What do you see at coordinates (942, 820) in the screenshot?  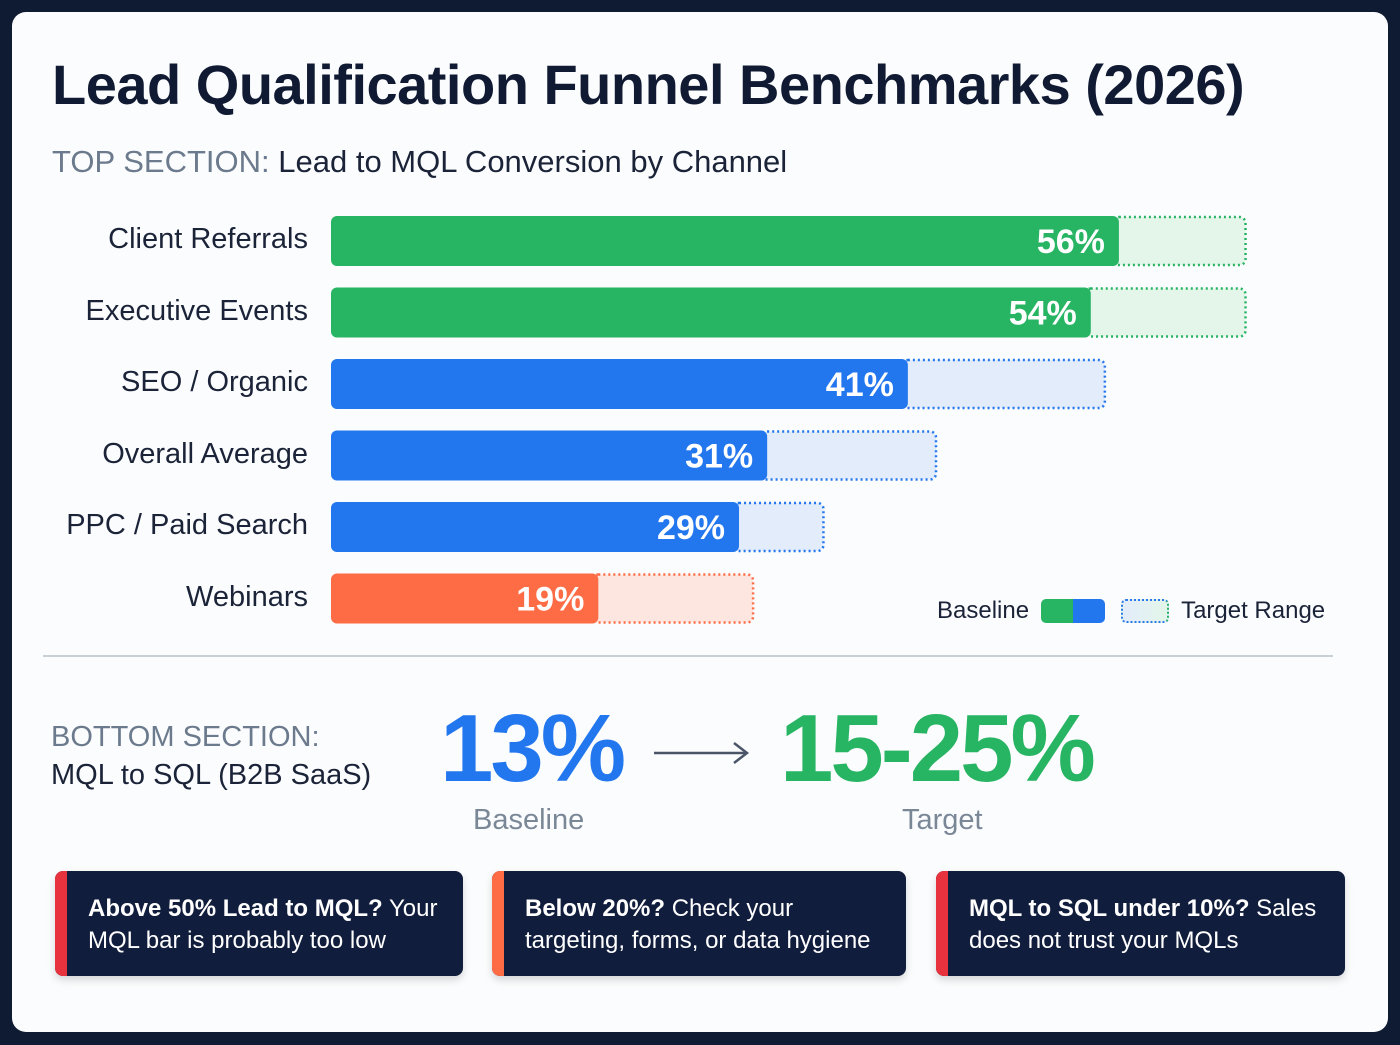 I see `target-caption: Target` at bounding box center [942, 820].